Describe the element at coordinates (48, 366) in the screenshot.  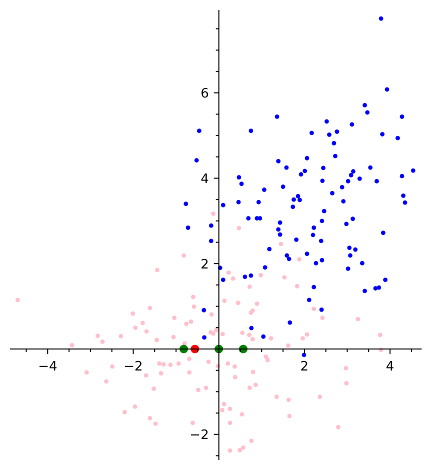
I see `x-tick-label: −4` at that location.